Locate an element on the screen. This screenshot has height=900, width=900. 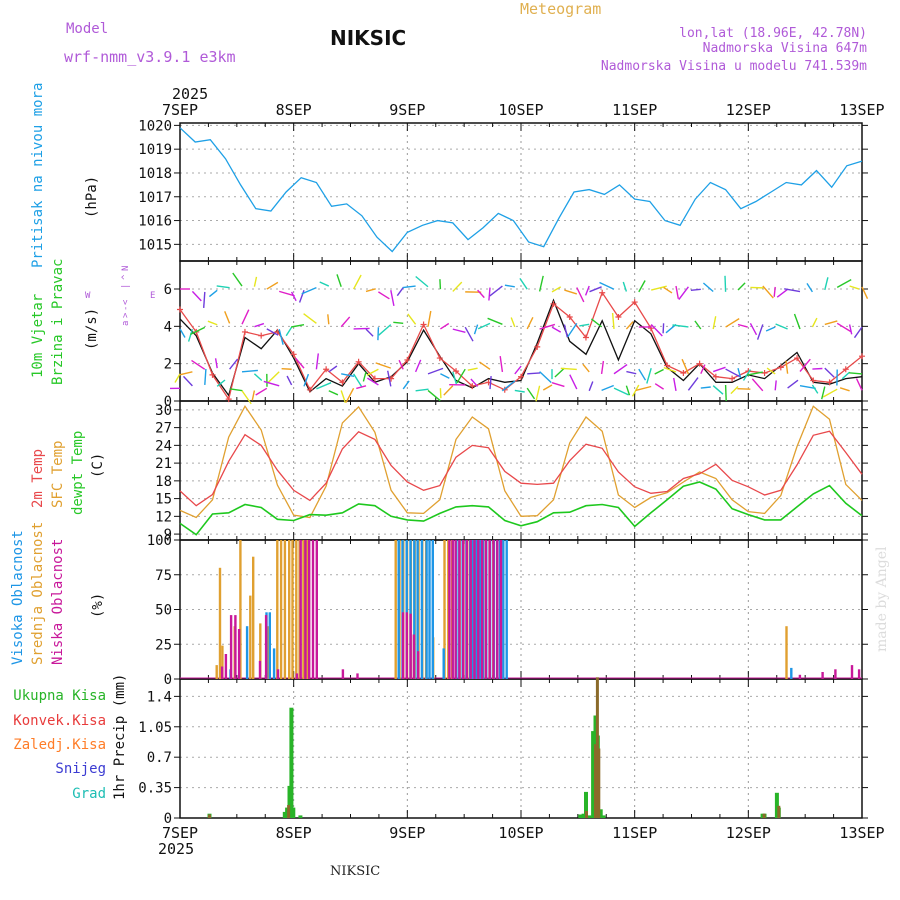
x-tick-label-top: 7SEP is located at coordinates (180, 110).